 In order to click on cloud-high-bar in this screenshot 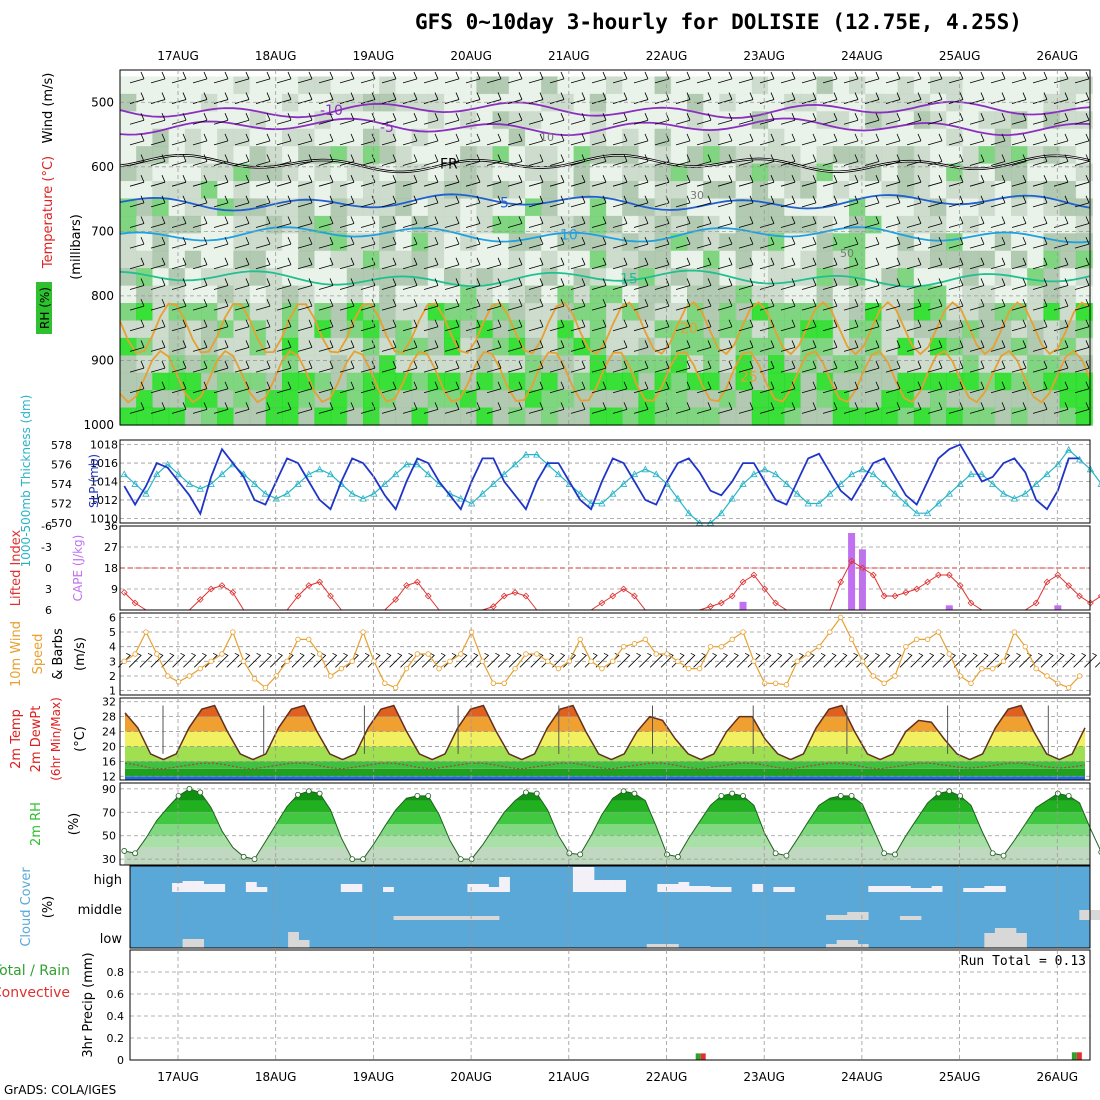, I will do `click(884, 889)`.